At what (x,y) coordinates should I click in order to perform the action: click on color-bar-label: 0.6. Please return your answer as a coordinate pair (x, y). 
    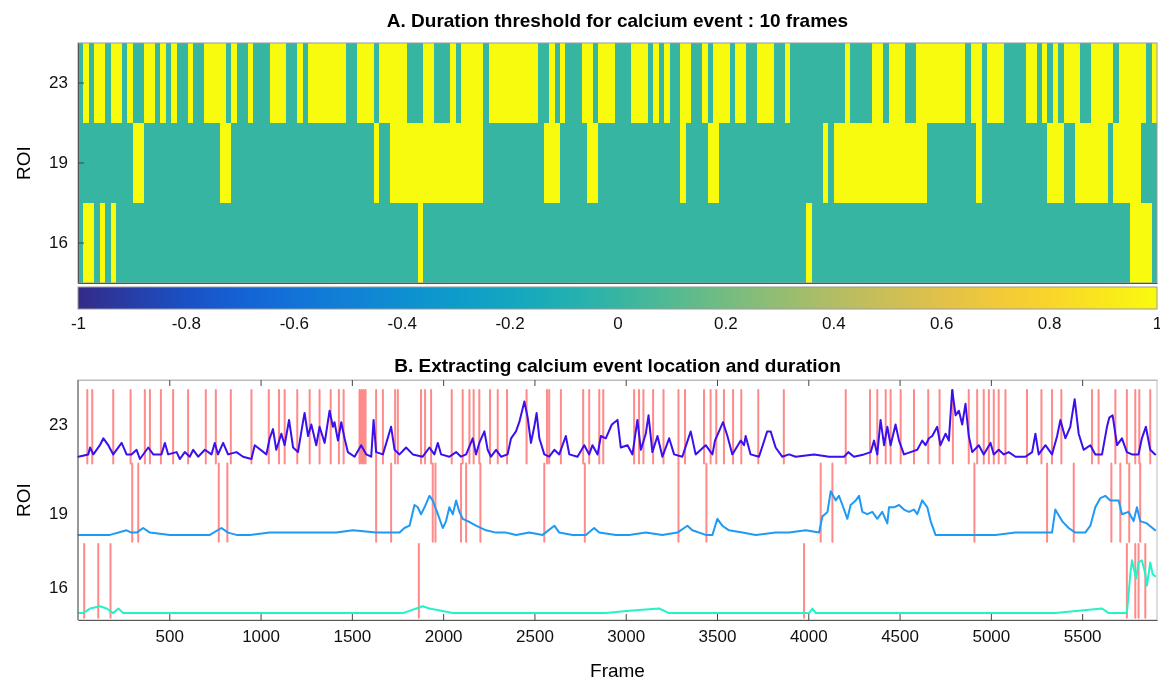
    Looking at the image, I should click on (941, 324).